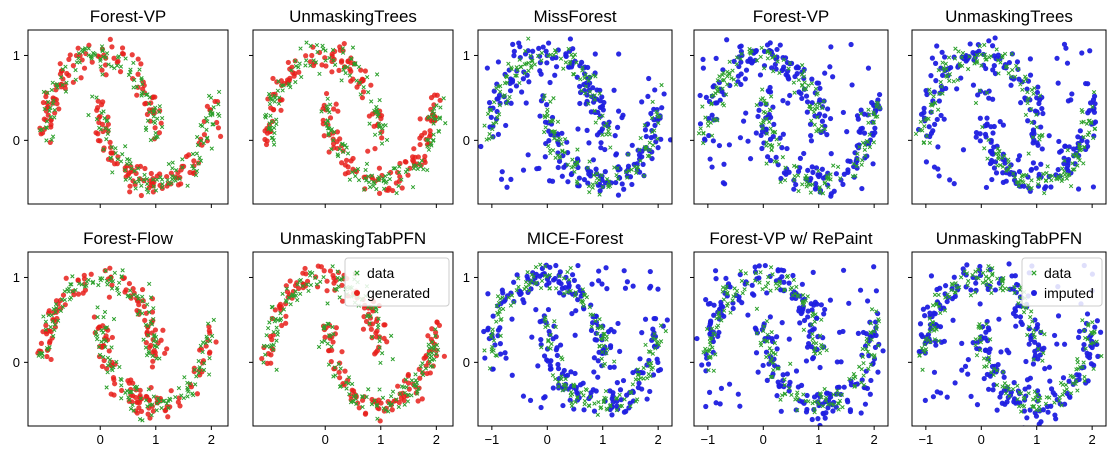 The height and width of the screenshot is (452, 1110). What do you see at coordinates (1007, 338) in the screenshot?
I see `scatter-panel-imputation-1-2: UnmaskingTabPFN−1 0 1 2dataimputed` at bounding box center [1007, 338].